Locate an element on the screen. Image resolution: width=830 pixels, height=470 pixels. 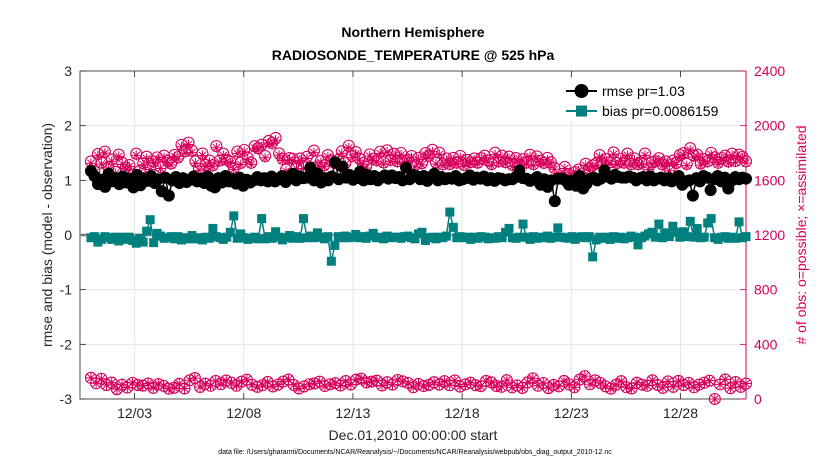
obs-low-possible-marker is located at coordinates (709, 380).